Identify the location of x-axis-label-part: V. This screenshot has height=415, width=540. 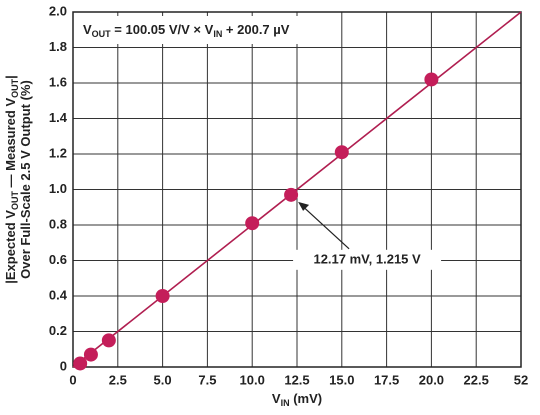
(276, 398).